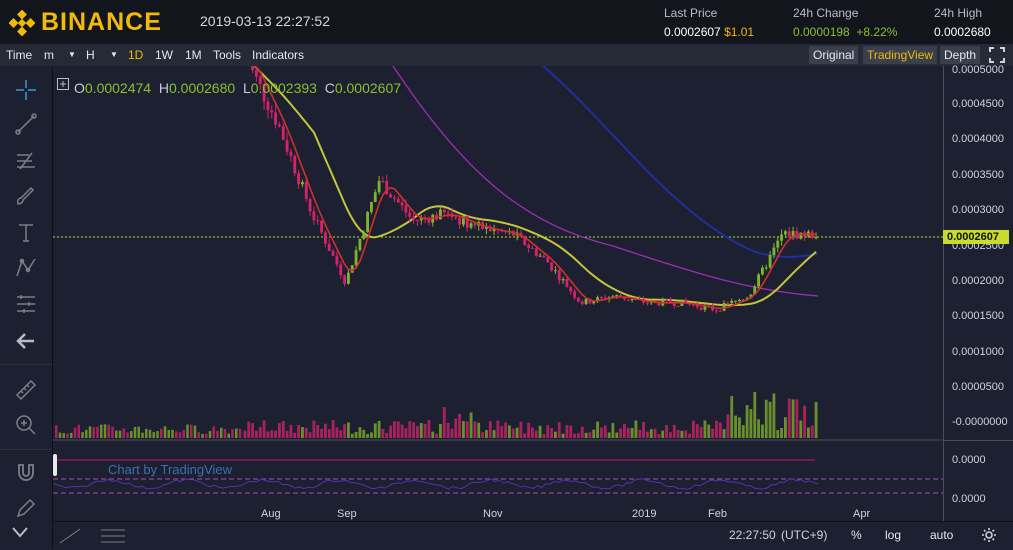  What do you see at coordinates (26, 473) in the screenshot?
I see `magnet-icon` at bounding box center [26, 473].